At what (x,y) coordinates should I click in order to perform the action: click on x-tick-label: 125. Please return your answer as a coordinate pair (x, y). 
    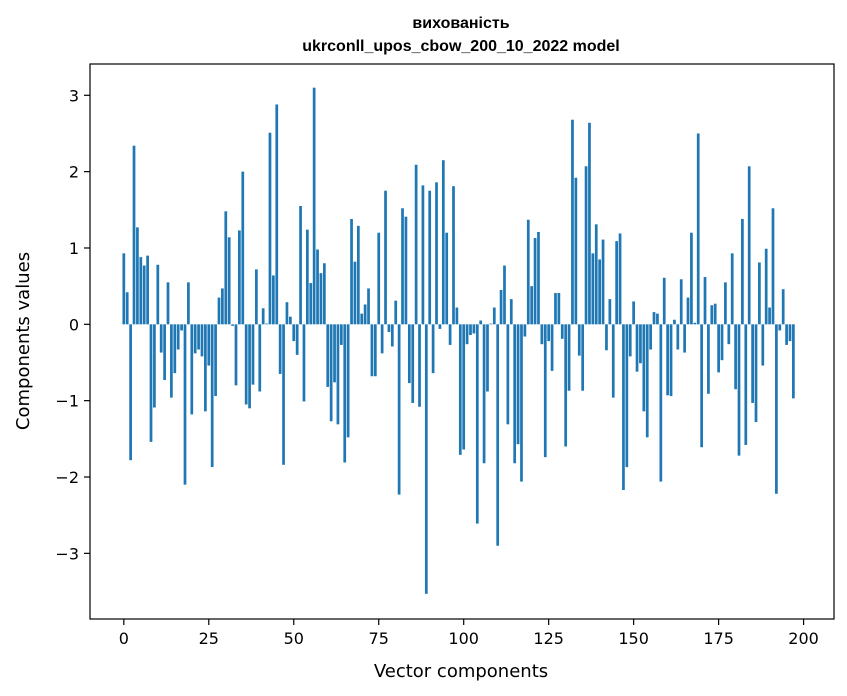
    Looking at the image, I should click on (548, 638).